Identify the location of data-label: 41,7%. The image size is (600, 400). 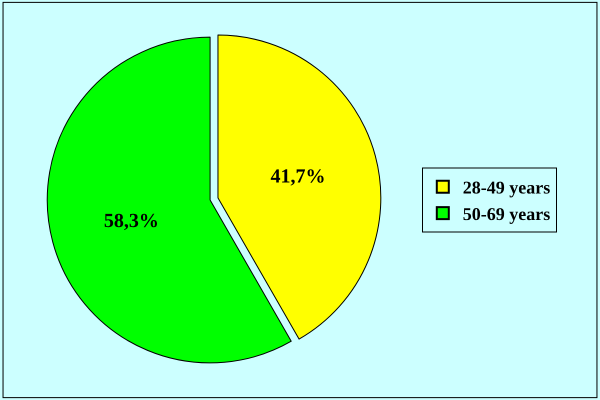
(298, 177).